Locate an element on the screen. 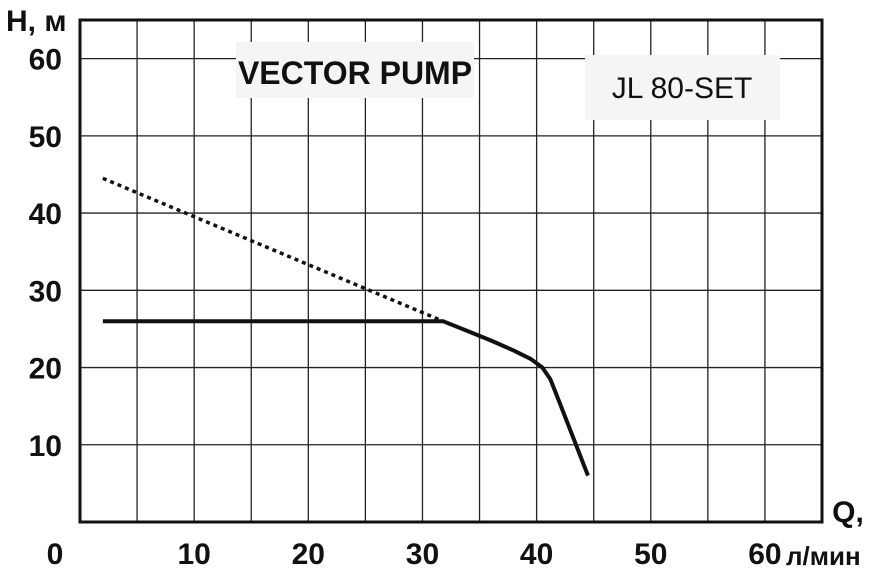 This screenshot has height=576, width=872. y-tick-label: 10 is located at coordinates (45, 446).